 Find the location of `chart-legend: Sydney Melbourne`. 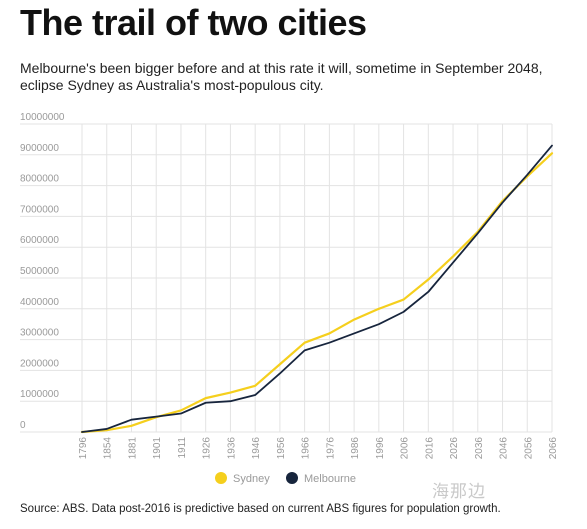

chart-legend: Sydney Melbourne is located at coordinates (285, 478).